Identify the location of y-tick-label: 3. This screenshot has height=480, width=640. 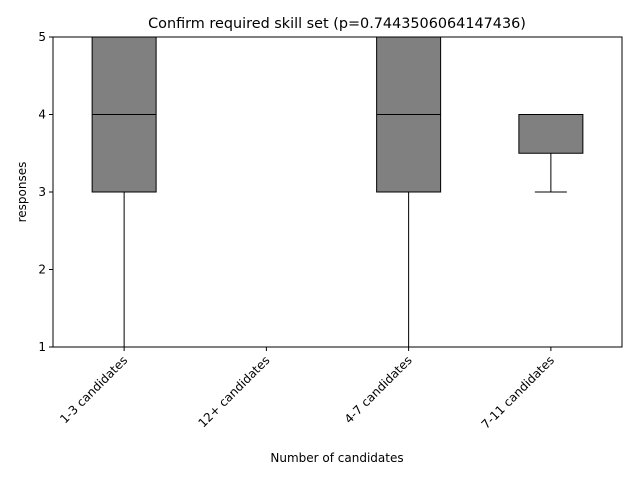
(42, 192).